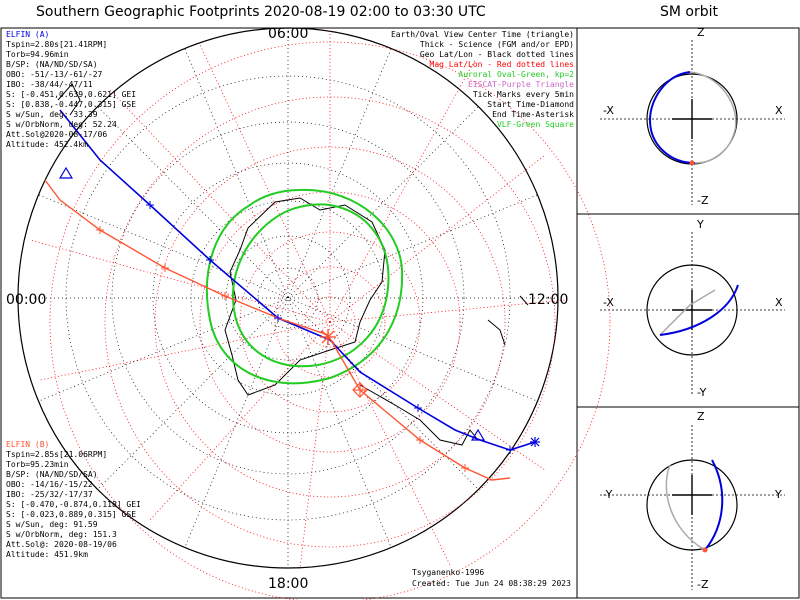 The image size is (800, 600). What do you see at coordinates (692, 122) in the screenshot?
I see `orbit-panel-xz` at bounding box center [692, 122].